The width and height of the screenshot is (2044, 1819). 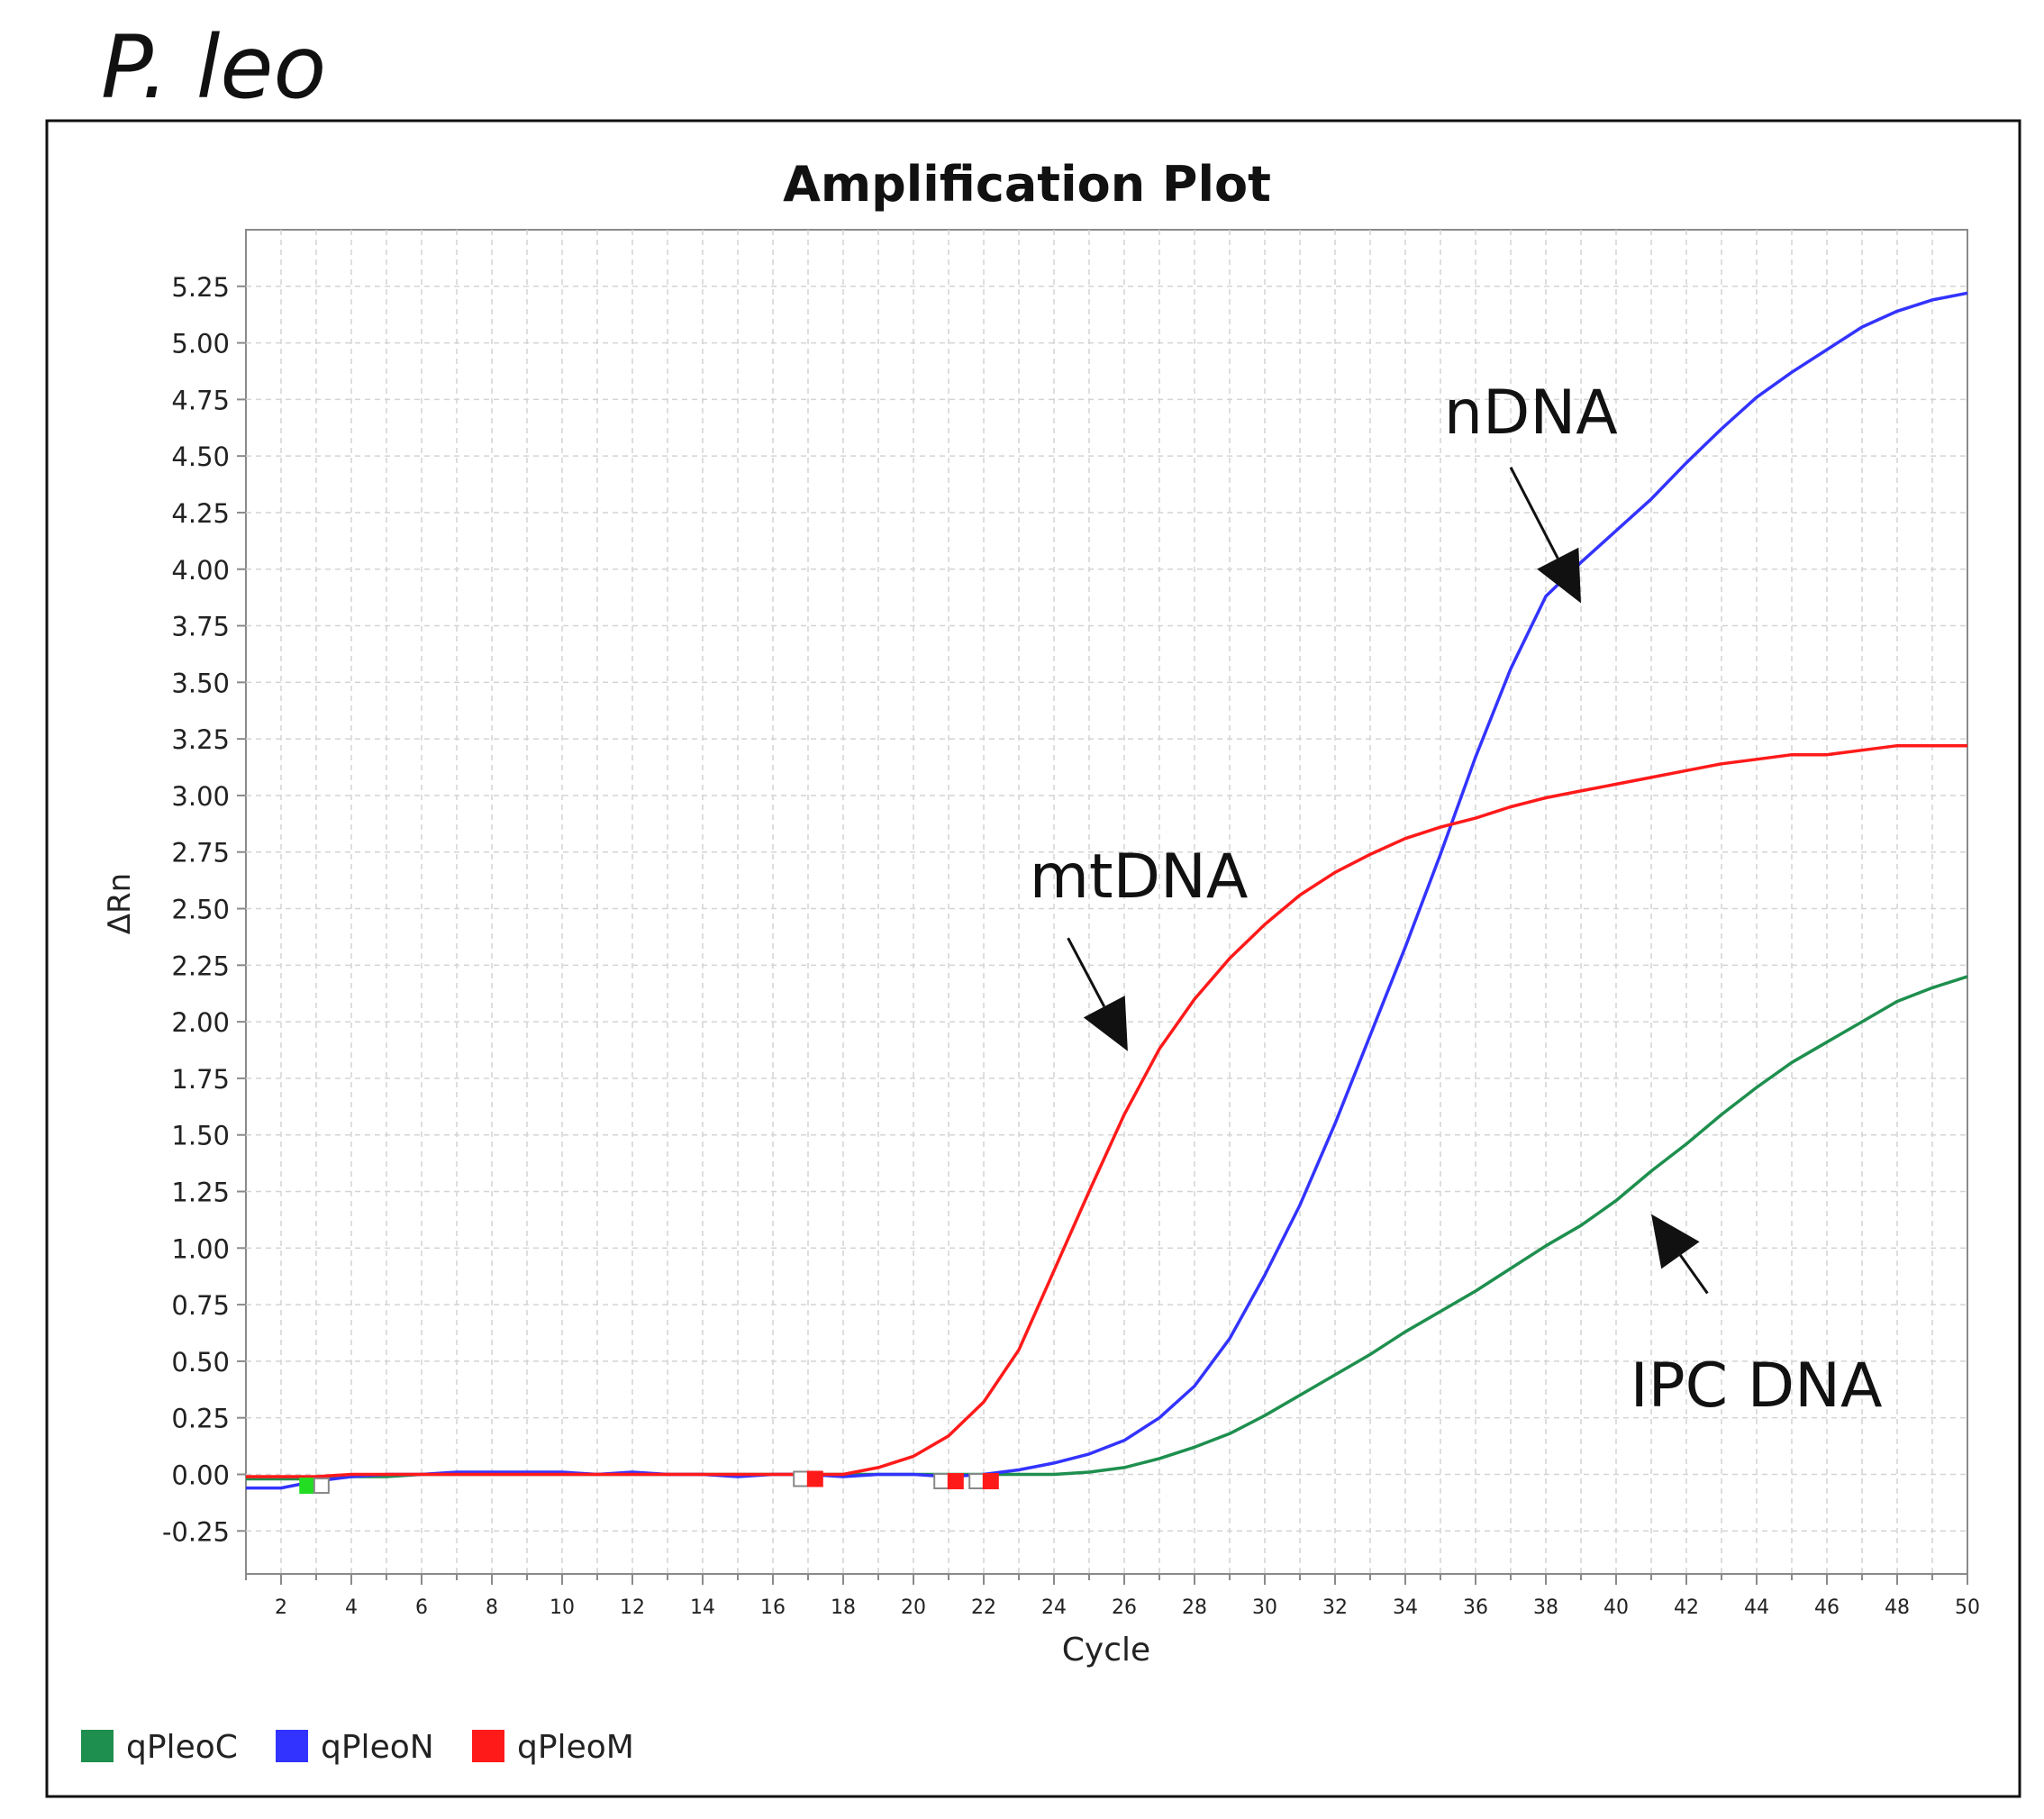 I want to click on legend-swatch-qpleoc, so click(x=97, y=1746).